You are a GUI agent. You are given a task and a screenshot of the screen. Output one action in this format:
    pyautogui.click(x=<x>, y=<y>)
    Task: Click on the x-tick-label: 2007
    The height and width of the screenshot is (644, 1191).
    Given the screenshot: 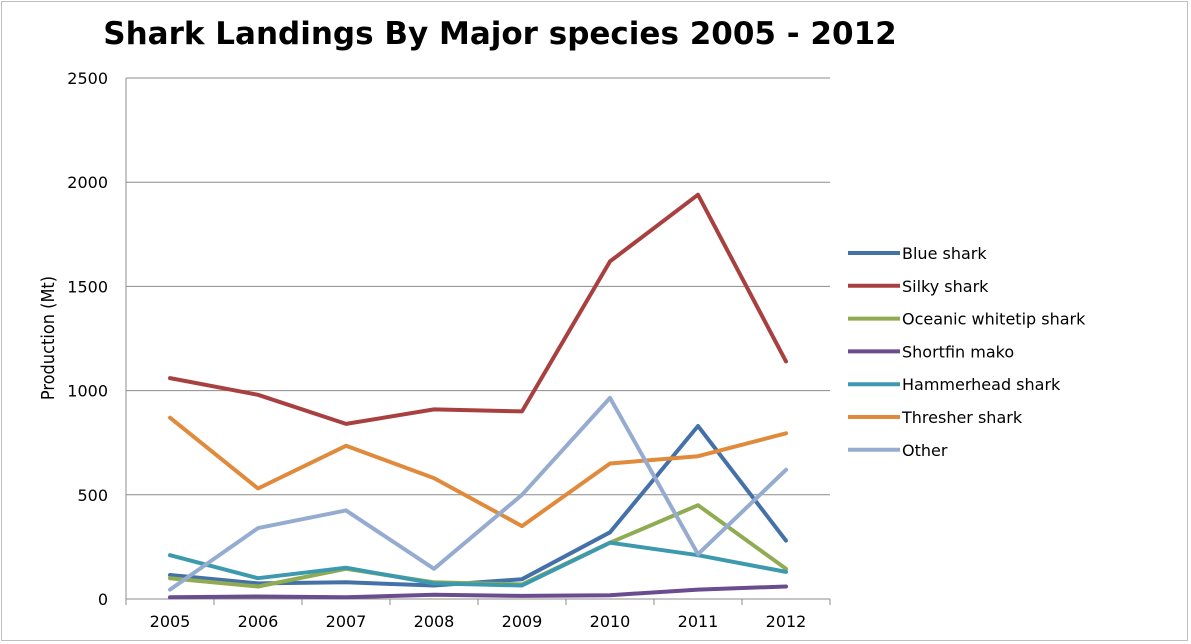 What is the action you would take?
    pyautogui.click(x=346, y=621)
    